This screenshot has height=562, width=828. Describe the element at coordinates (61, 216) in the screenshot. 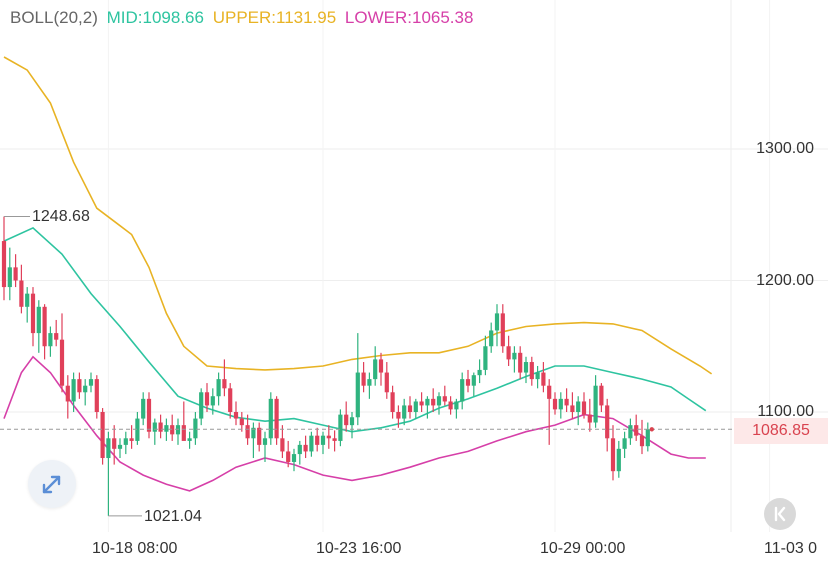

I see `high-annotation: 1248.68` at that location.